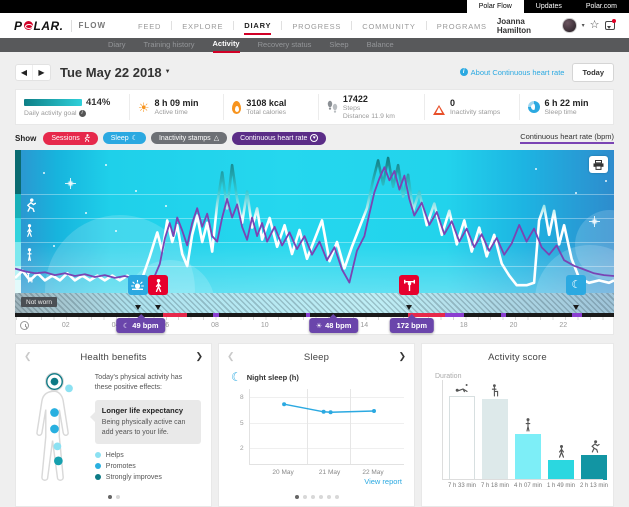  What do you see at coordinates (514, 25) in the screenshot?
I see `user-name: Joanna Hamilton` at bounding box center [514, 25].